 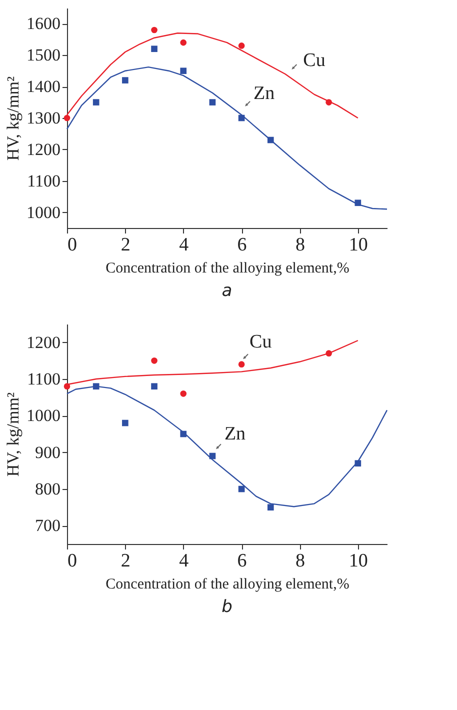 What do you see at coordinates (227, 291) in the screenshot?
I see `text: a` at bounding box center [227, 291].